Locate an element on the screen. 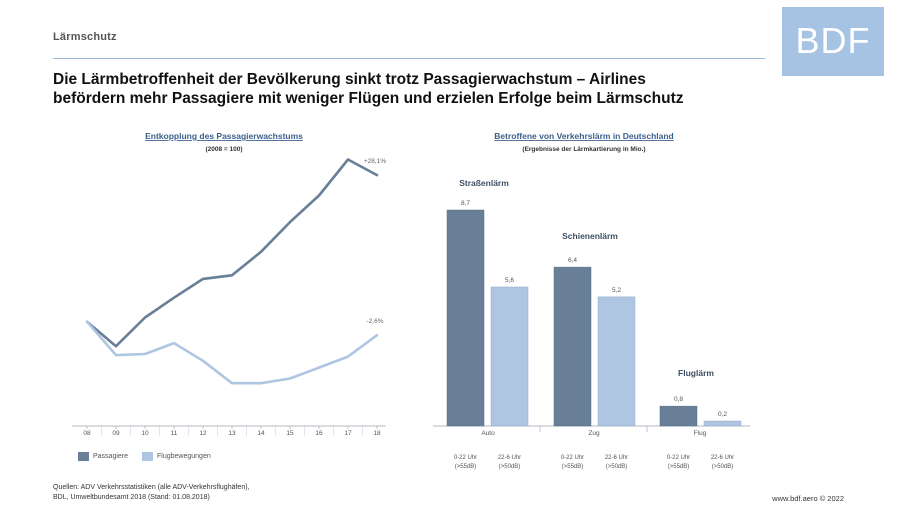 The width and height of the screenshot is (900, 506). line-series-flugbewegungen is located at coordinates (232, 352).